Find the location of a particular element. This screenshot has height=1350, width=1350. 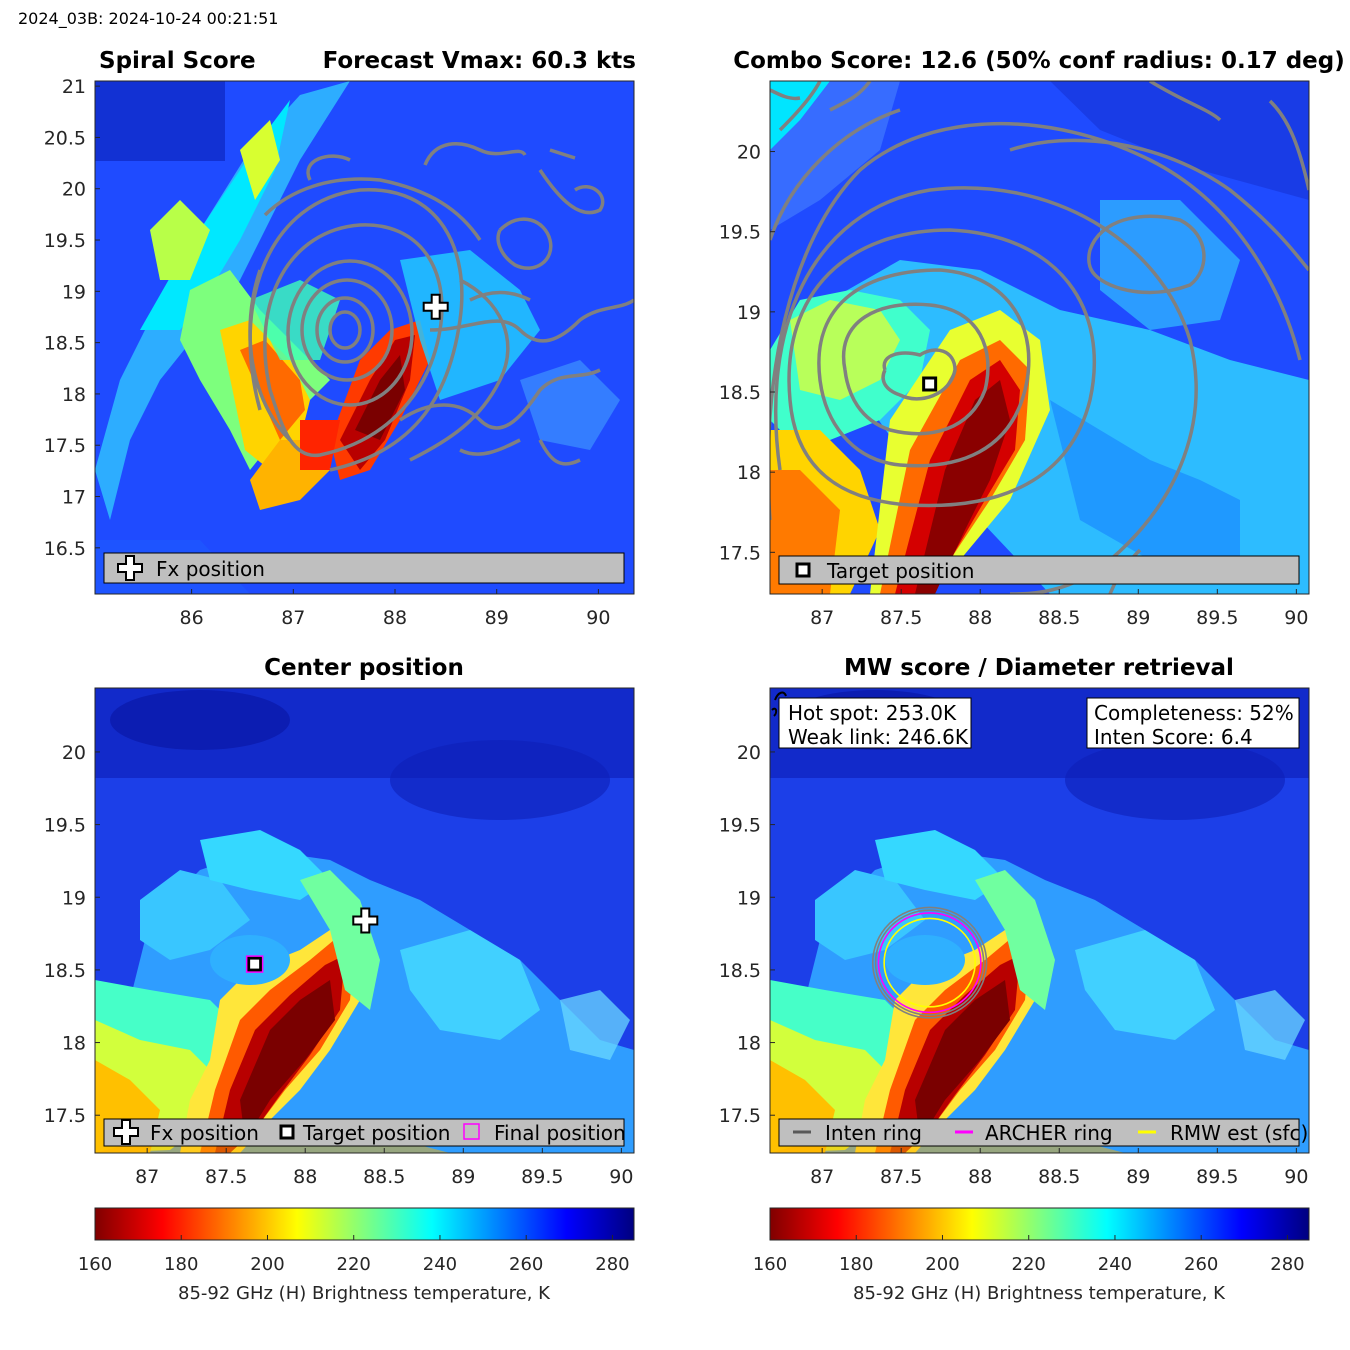

colorbar-right-tick-label: 160 is located at coordinates (770, 1264).